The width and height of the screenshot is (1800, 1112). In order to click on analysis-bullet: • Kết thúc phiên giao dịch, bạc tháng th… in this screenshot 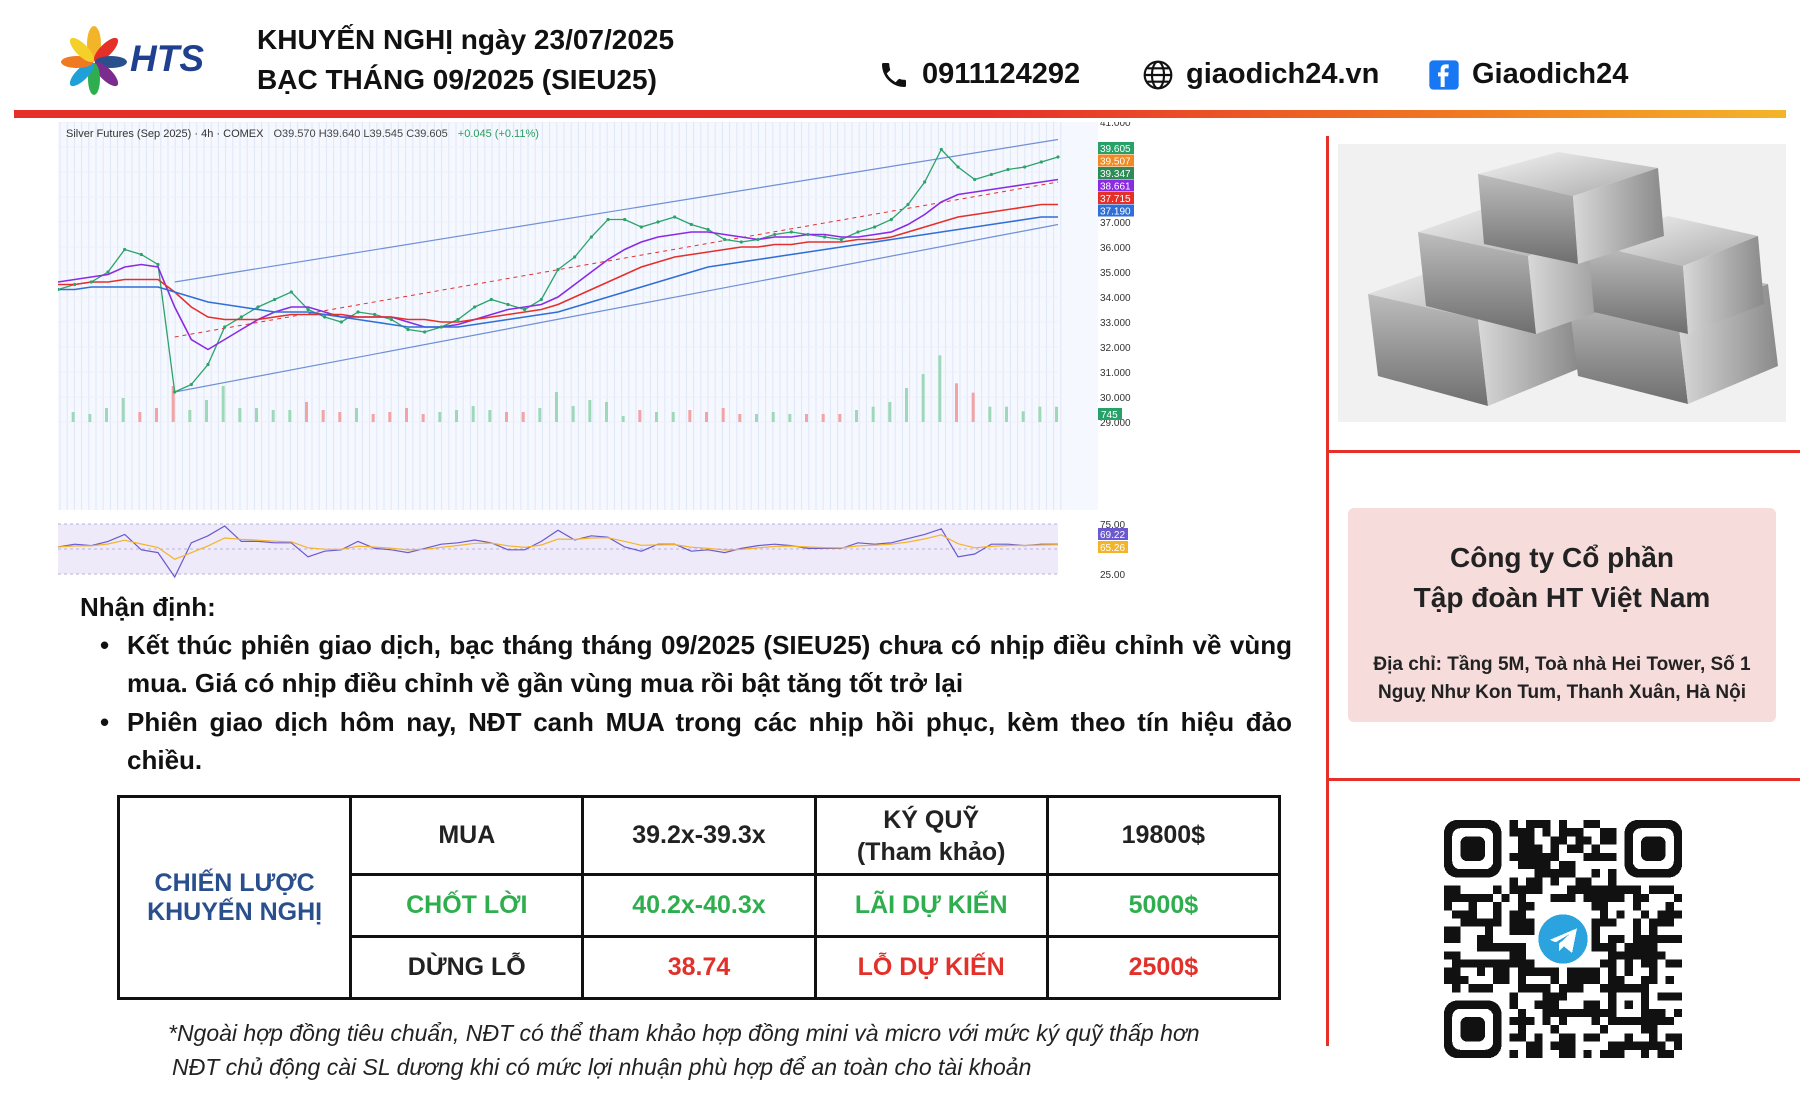, I will do `click(696, 664)`.